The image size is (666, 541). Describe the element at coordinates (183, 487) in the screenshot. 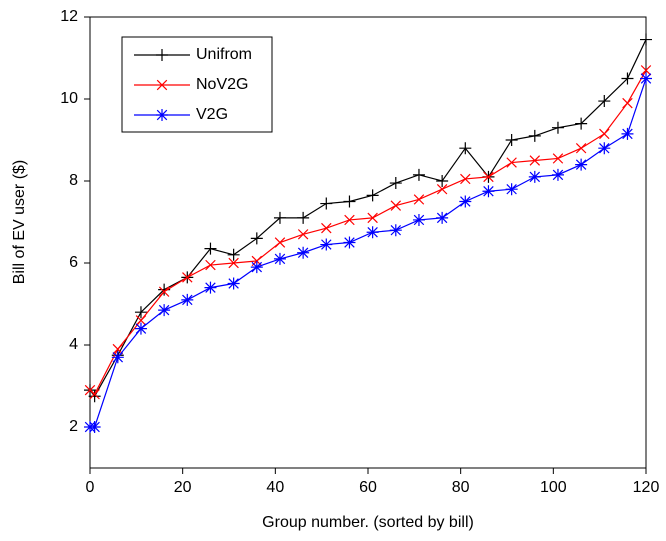

I see `x-tick-label: 20` at that location.